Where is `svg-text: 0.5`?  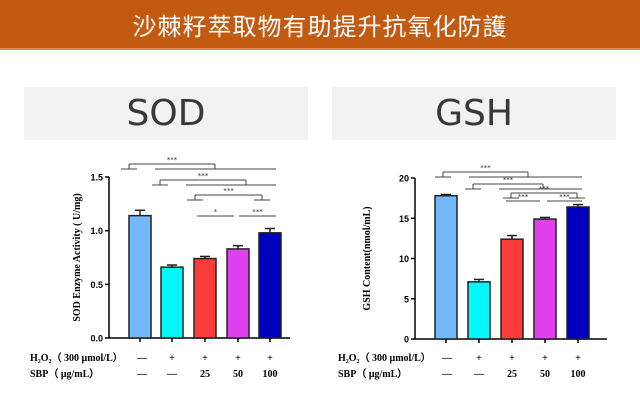
svg-text: 0.5 is located at coordinates (96, 285).